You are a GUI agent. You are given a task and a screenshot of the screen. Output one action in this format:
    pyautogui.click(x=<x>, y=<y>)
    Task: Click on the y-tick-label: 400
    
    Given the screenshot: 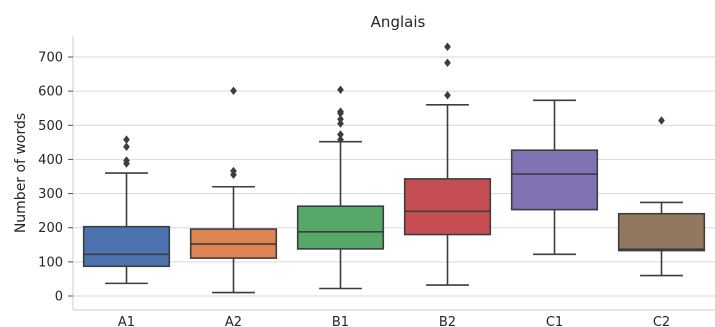 What is the action you would take?
    pyautogui.click(x=50, y=160)
    